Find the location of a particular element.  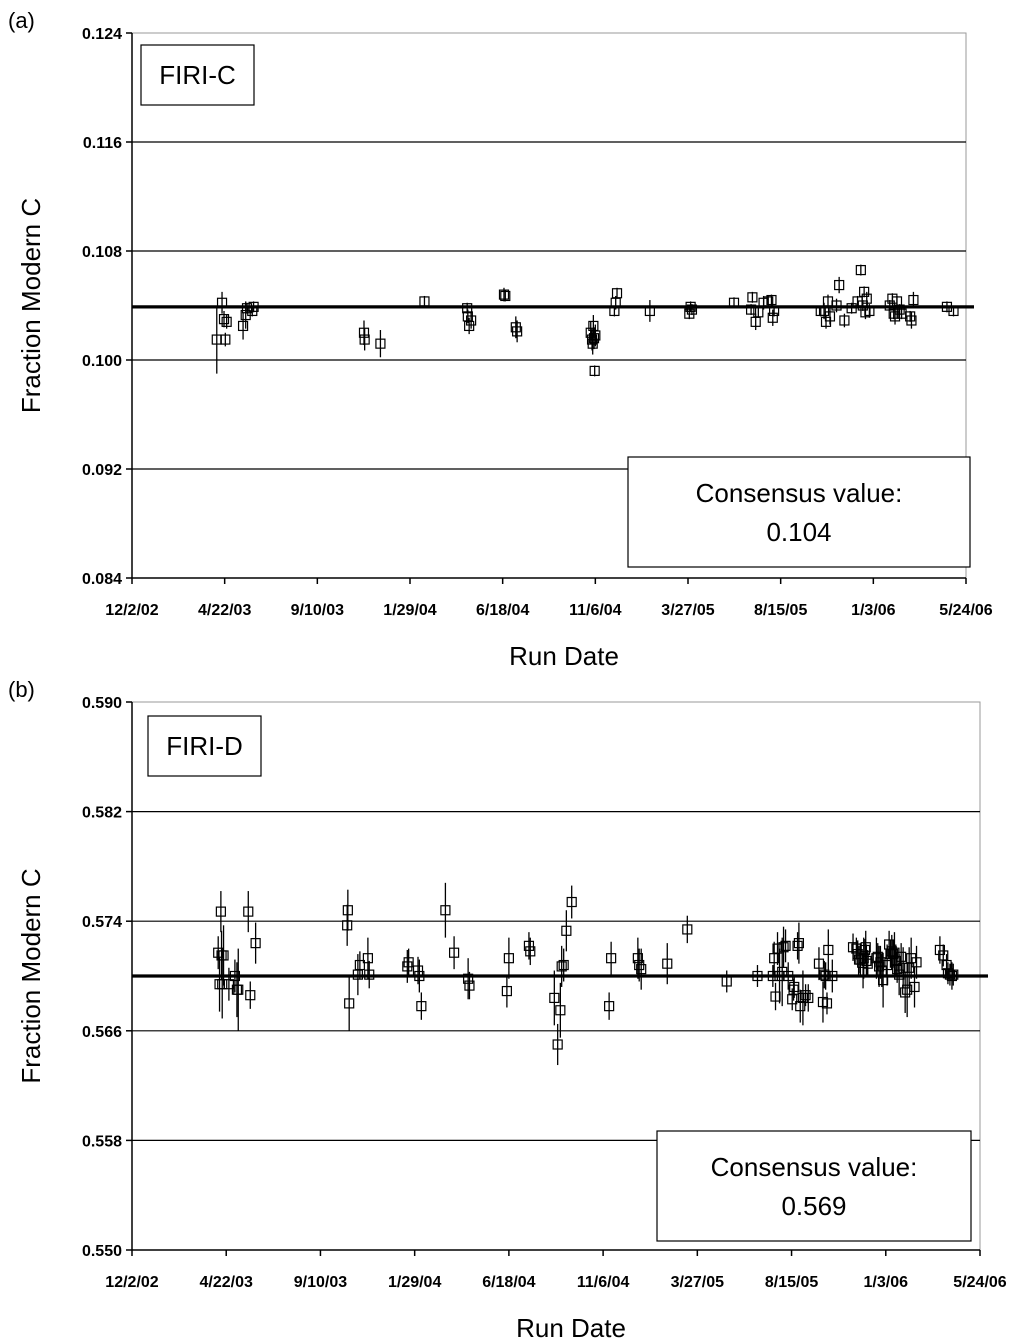

y-tick-label: 0.108 is located at coordinates (102, 252).